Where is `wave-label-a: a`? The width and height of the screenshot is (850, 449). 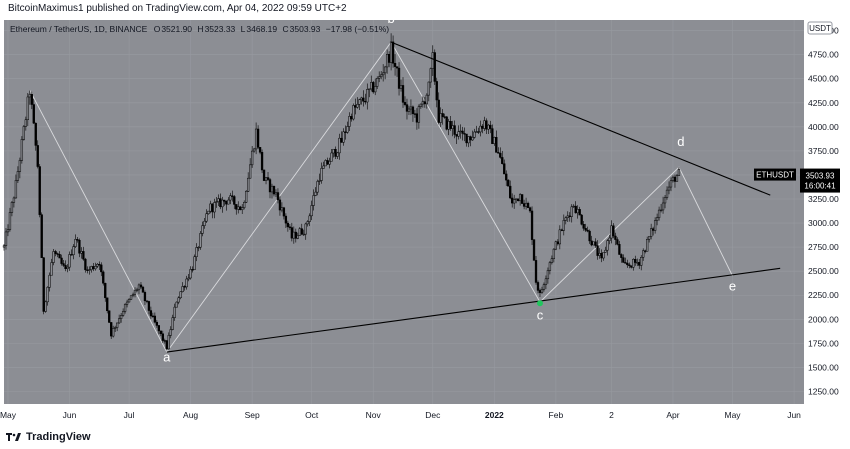
wave-label-a: a is located at coordinates (167, 357).